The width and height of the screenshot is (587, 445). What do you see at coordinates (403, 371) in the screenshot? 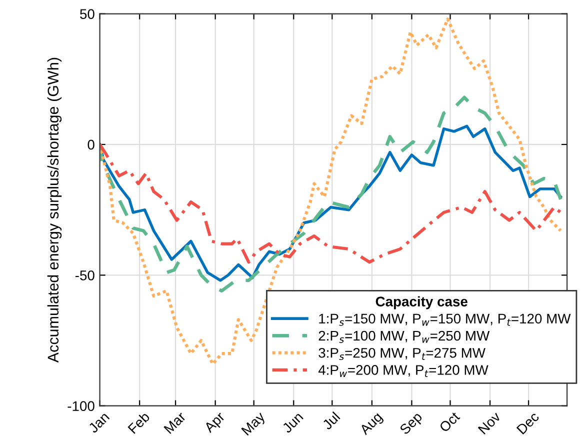
I see `legend-label: 4:P$_{w}$=200 MW, P$_{t}$=120 MW` at bounding box center [403, 371].